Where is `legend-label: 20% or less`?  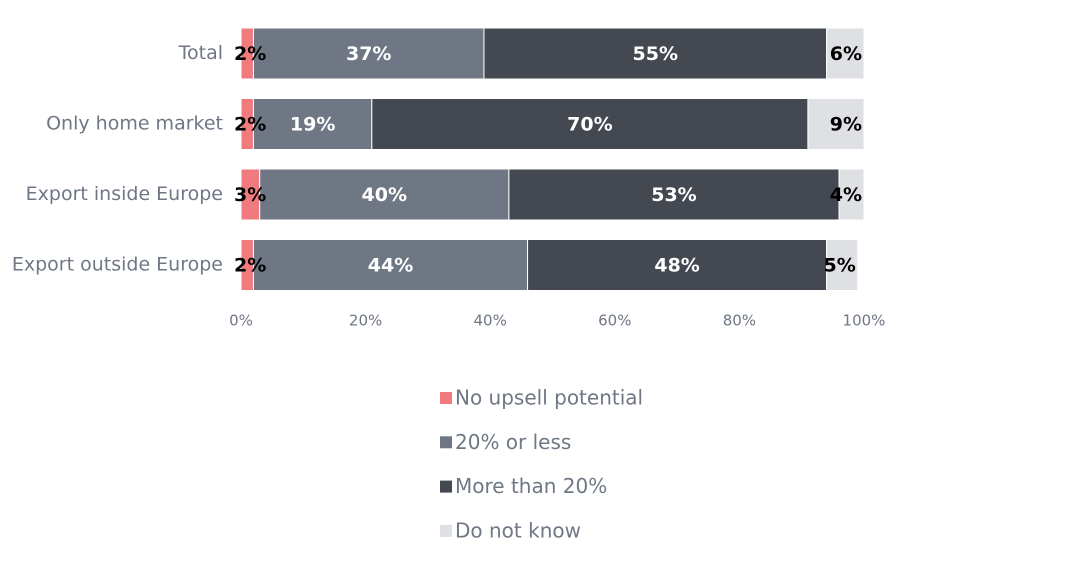 legend-label: 20% or less is located at coordinates (513, 442).